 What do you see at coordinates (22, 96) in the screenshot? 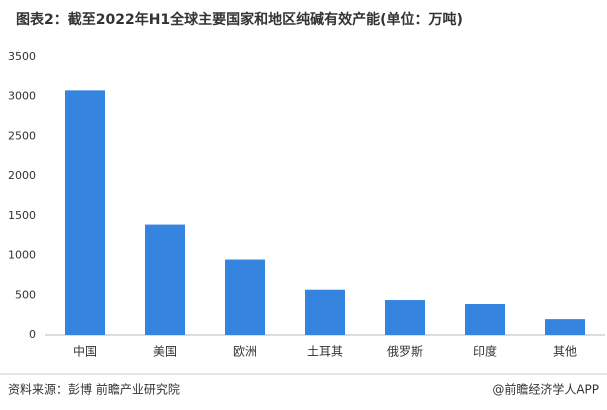
I see `y-tick-label: 3000` at bounding box center [22, 96].